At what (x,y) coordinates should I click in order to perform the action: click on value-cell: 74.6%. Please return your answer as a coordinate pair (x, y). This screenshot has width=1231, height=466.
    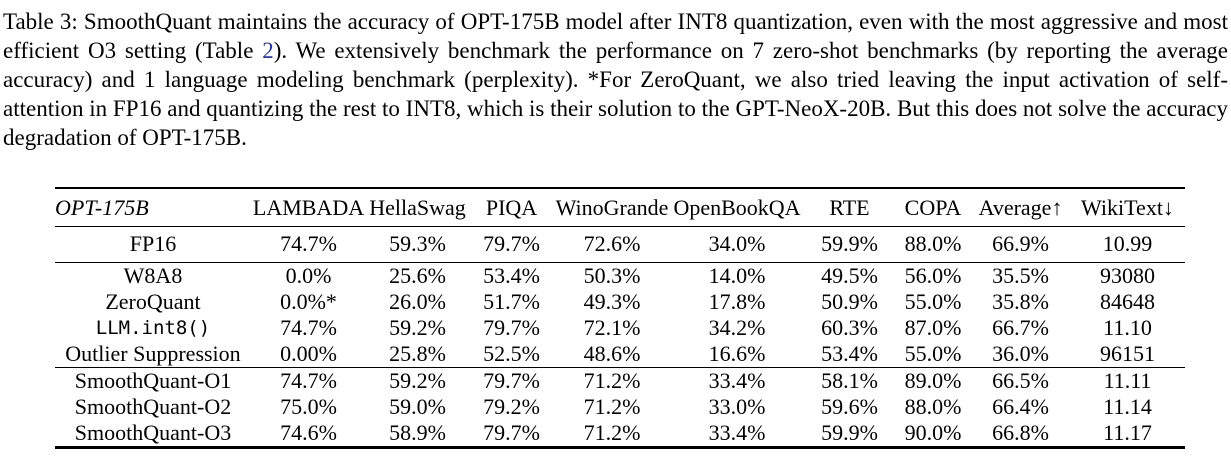
    Looking at the image, I should click on (308, 432).